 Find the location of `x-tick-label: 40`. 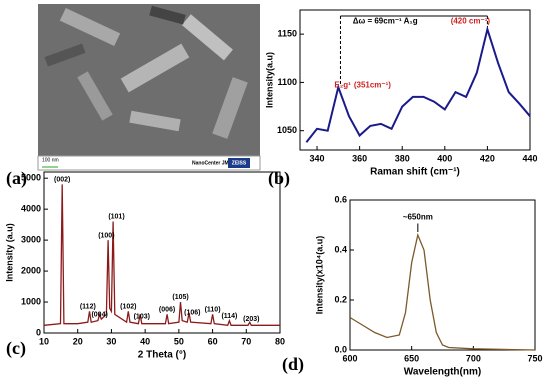

x-tick-label: 40 is located at coordinates (145, 341).